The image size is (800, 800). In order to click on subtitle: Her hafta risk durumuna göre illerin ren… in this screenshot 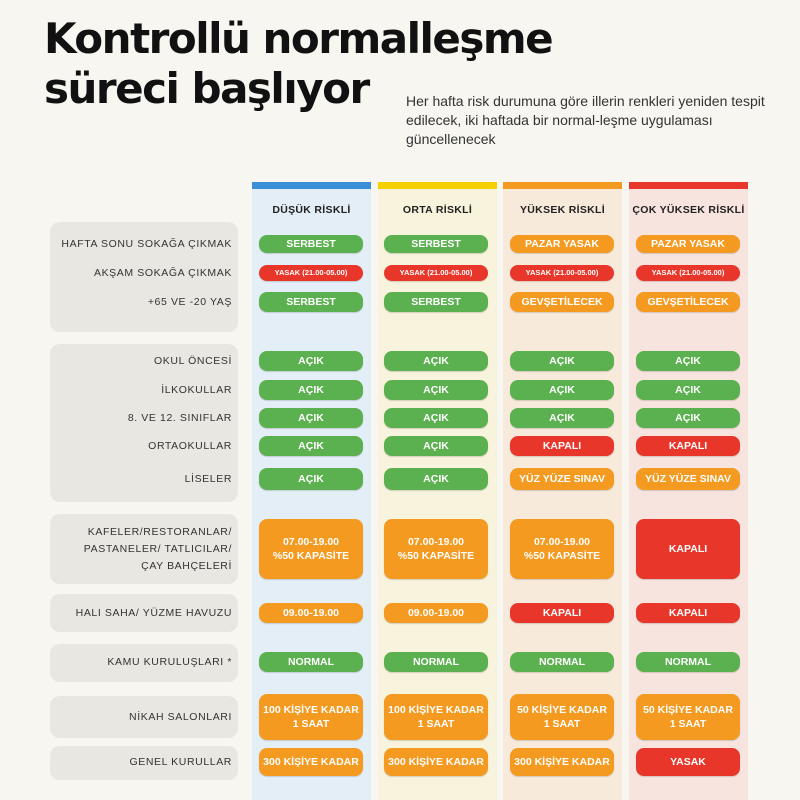, I will do `click(585, 120)`.